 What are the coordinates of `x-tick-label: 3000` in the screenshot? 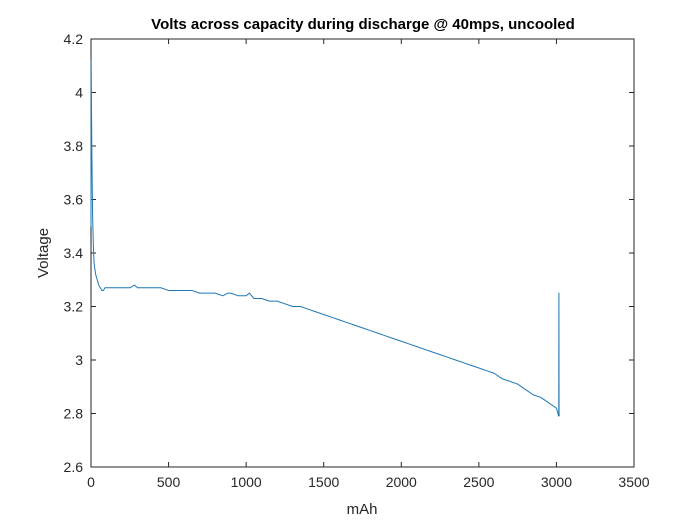 It's located at (556, 482).